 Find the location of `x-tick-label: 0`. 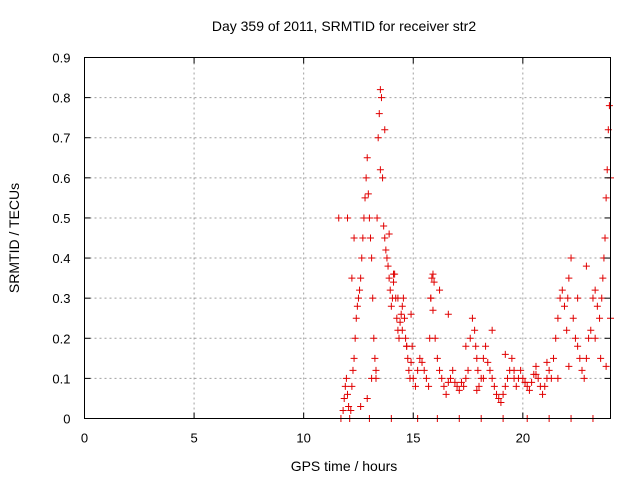

x-tick-label: 0 is located at coordinates (84, 438).